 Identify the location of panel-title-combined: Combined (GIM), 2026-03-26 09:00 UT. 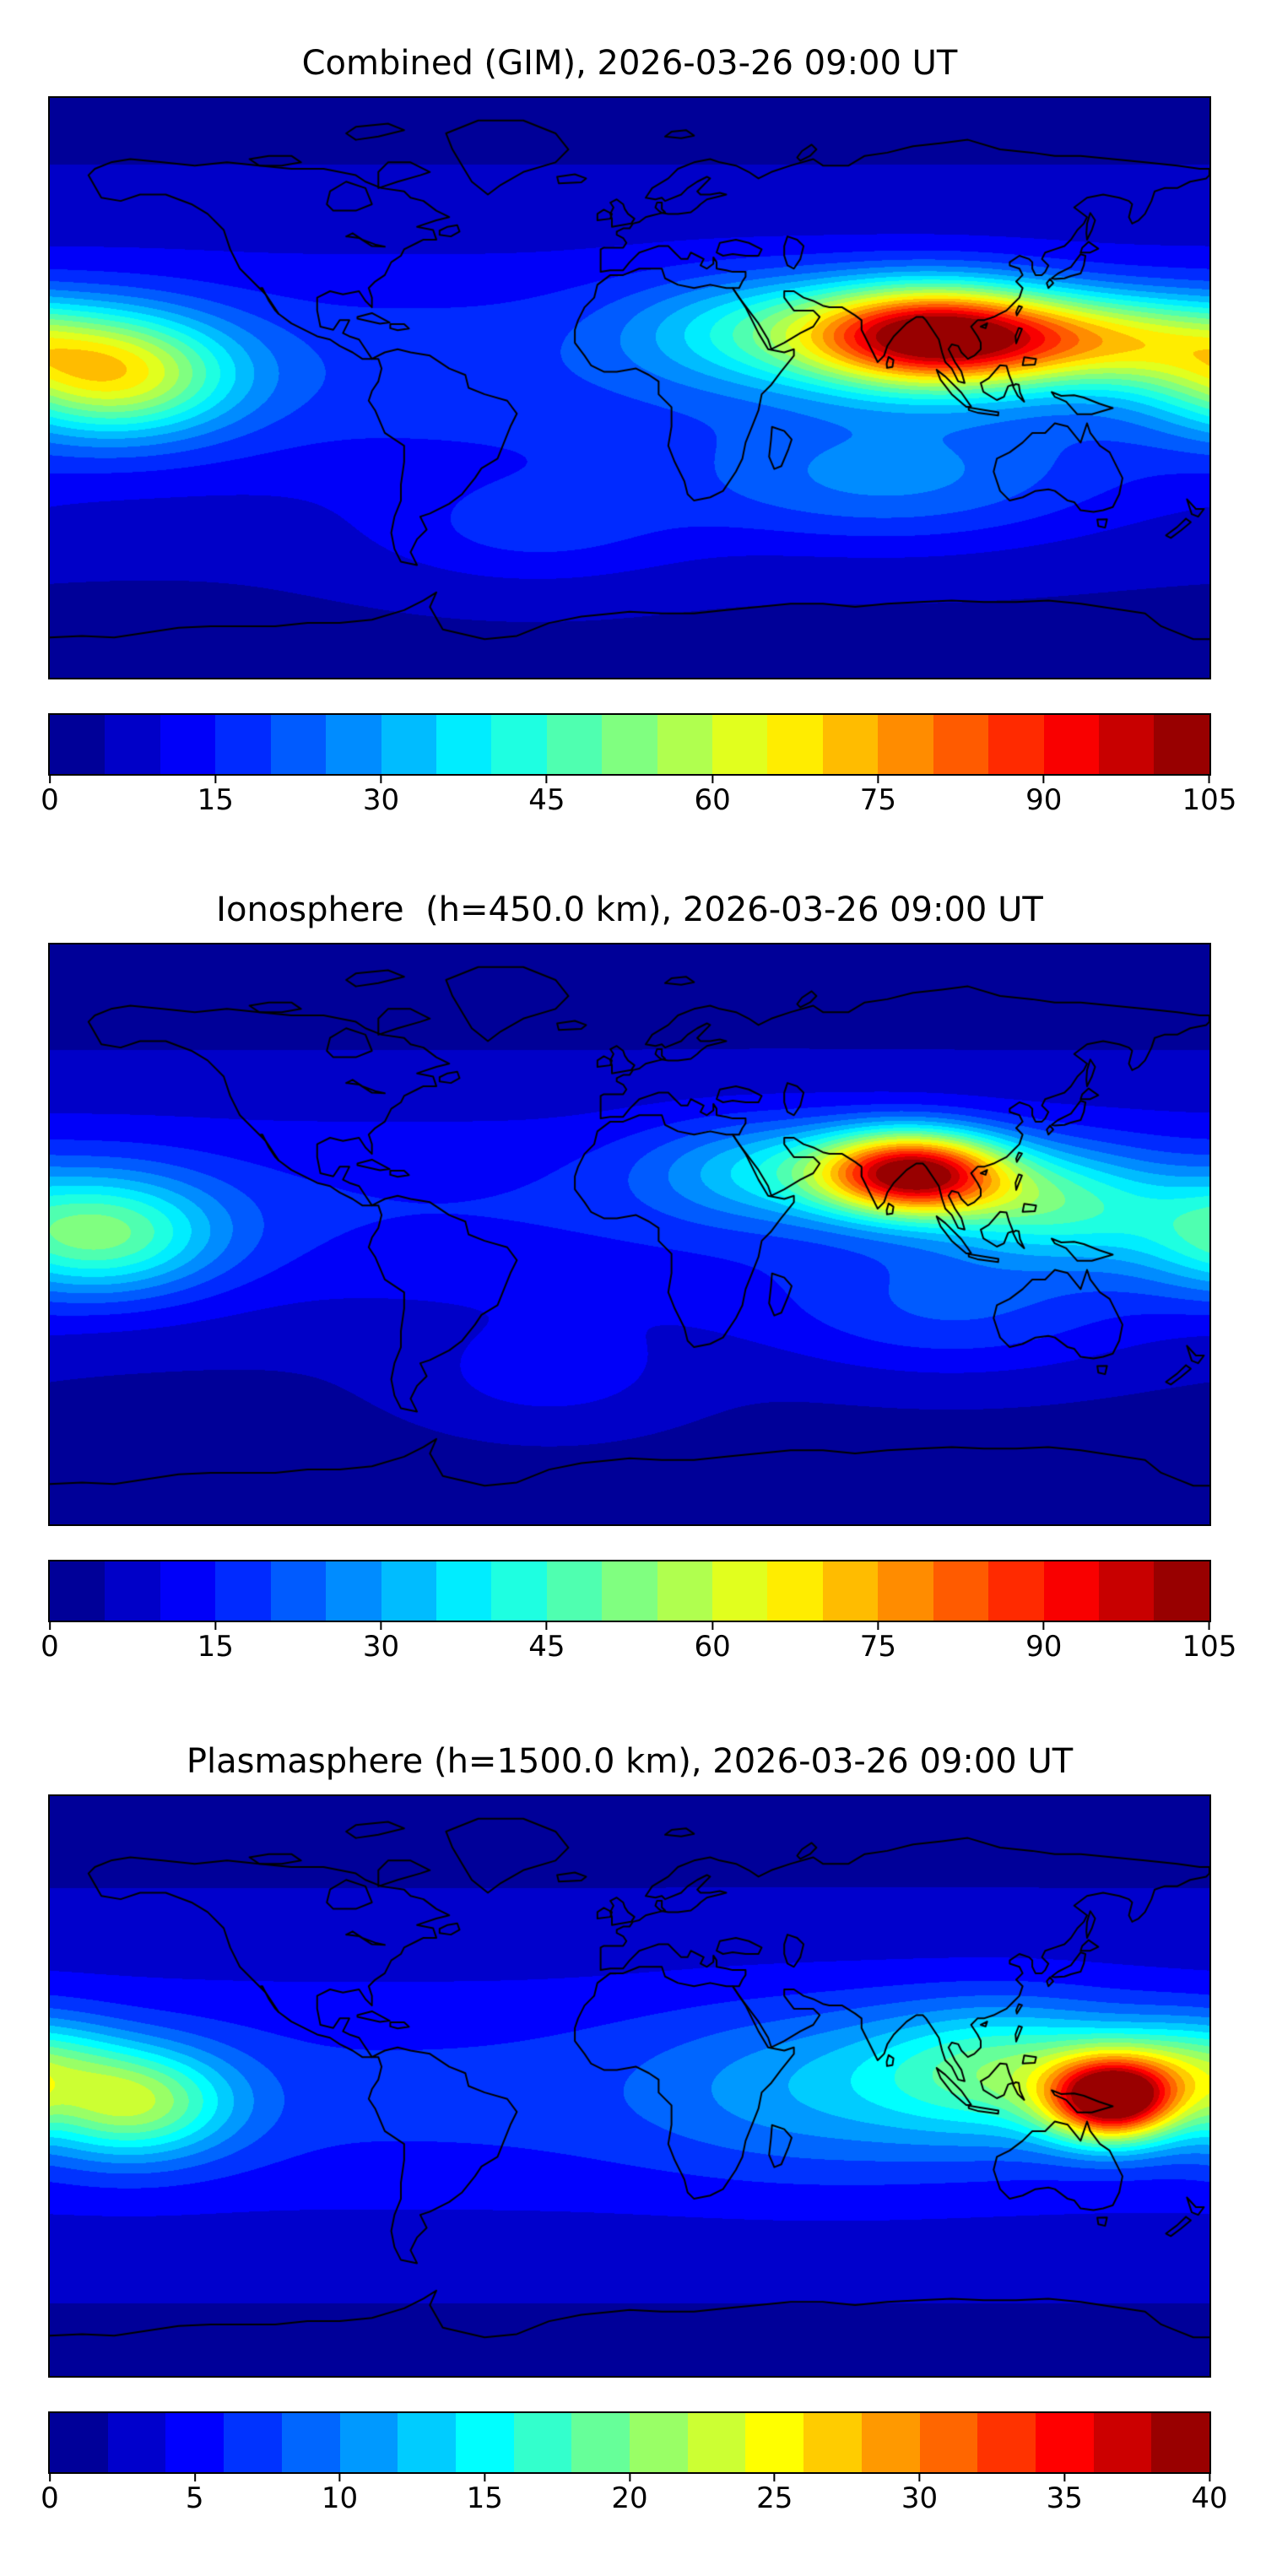
(629, 63).